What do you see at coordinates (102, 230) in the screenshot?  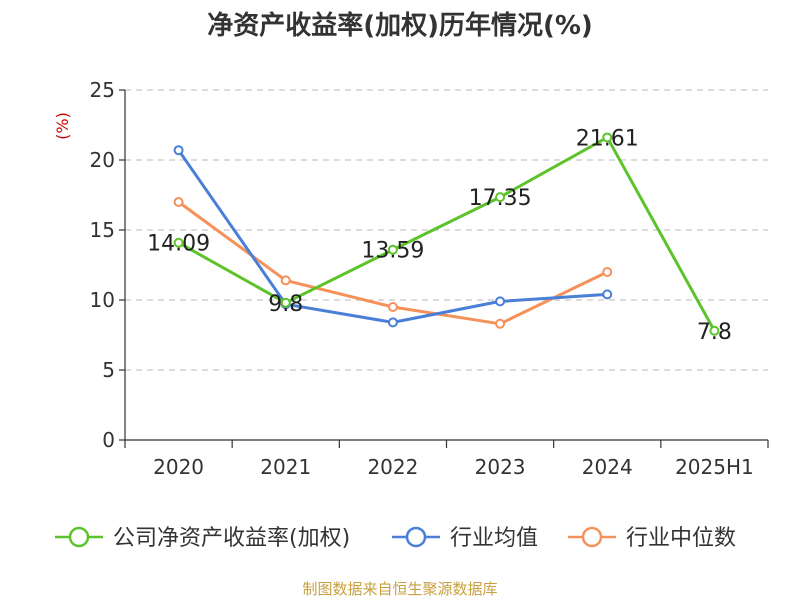 I see `y-tick-label: 15` at bounding box center [102, 230].